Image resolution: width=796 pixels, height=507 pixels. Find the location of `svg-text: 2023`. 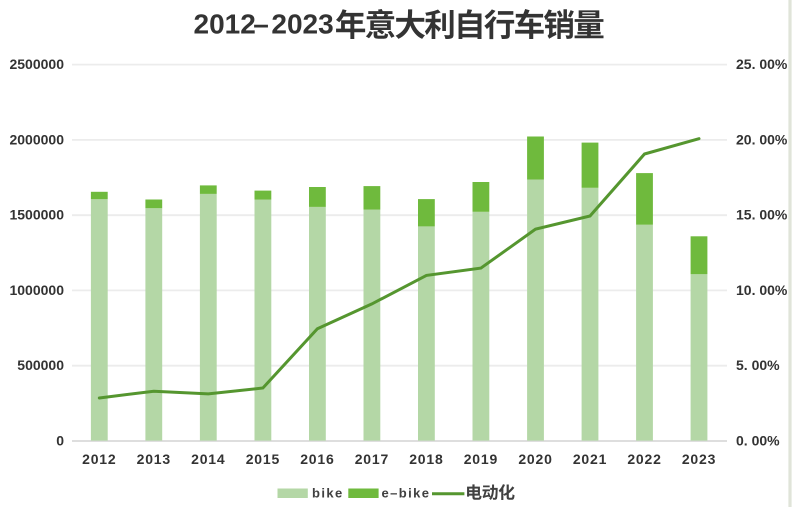

svg-text: 2023 is located at coordinates (699, 459).